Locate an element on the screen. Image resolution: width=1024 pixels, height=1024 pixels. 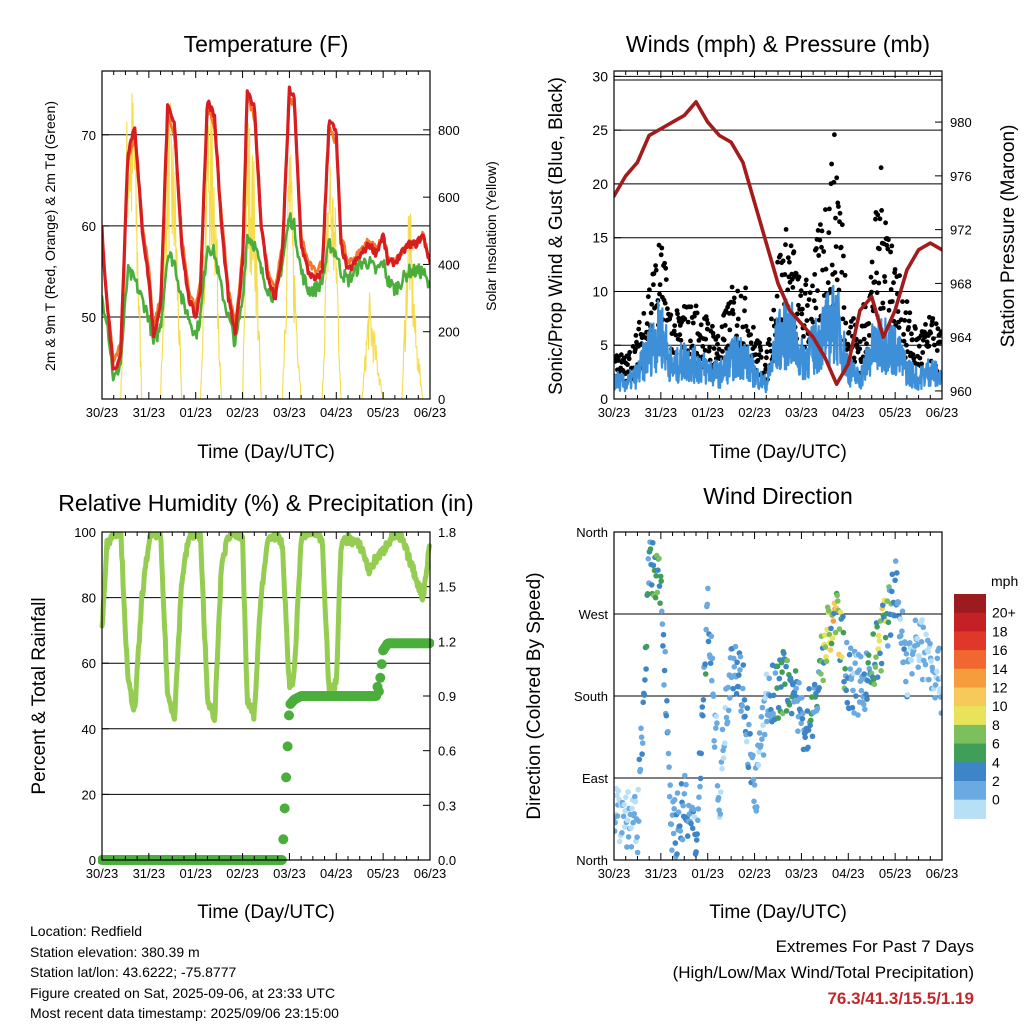
direction-x-tick-label: 02/23 is located at coordinates (754, 873).